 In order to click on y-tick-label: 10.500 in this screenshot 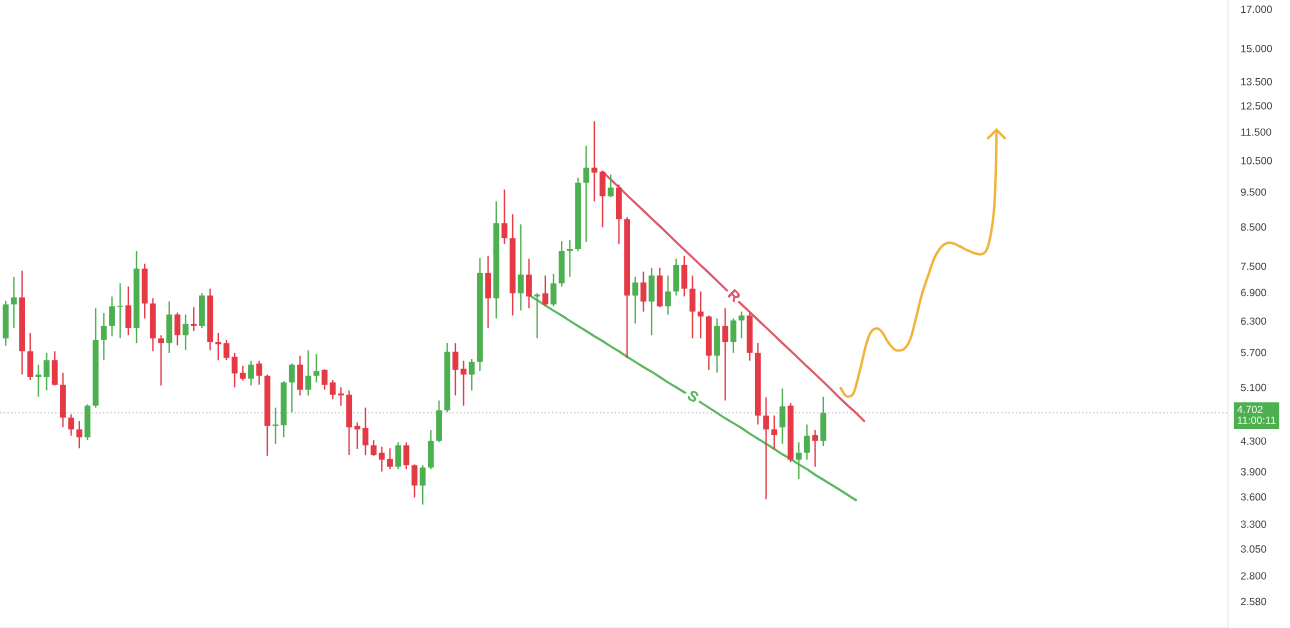, I will do `click(1256, 160)`.